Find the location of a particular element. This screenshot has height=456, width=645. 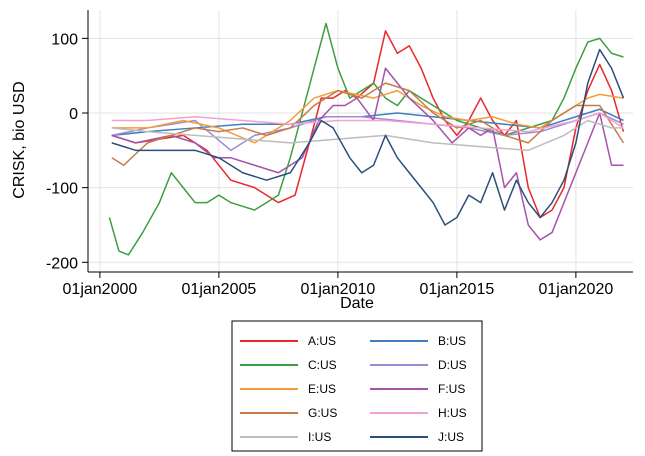

y-tick-label: -200 is located at coordinates (62, 263).